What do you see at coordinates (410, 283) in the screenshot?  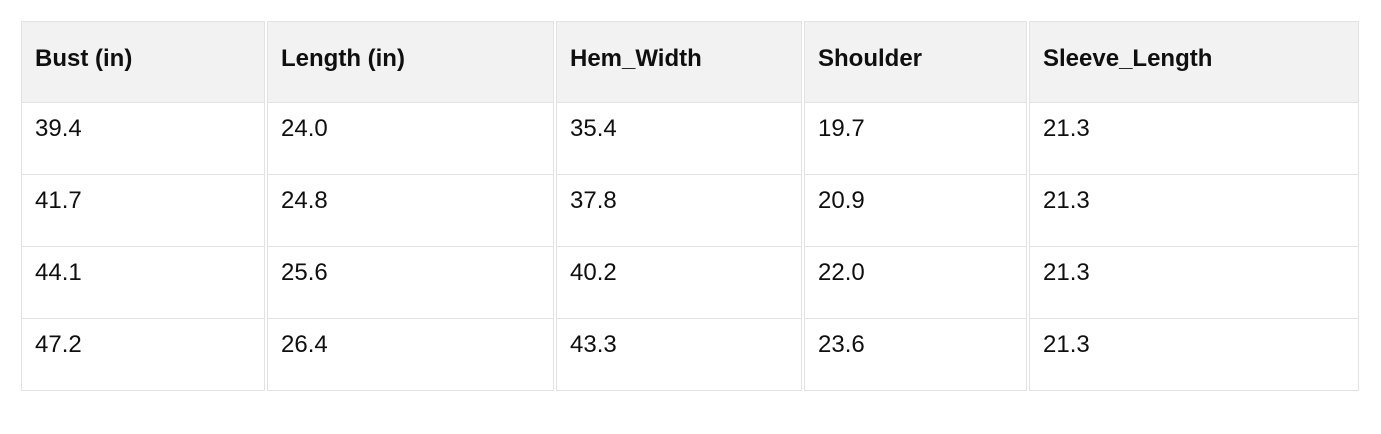 I see `table-cell: 25.6` at bounding box center [410, 283].